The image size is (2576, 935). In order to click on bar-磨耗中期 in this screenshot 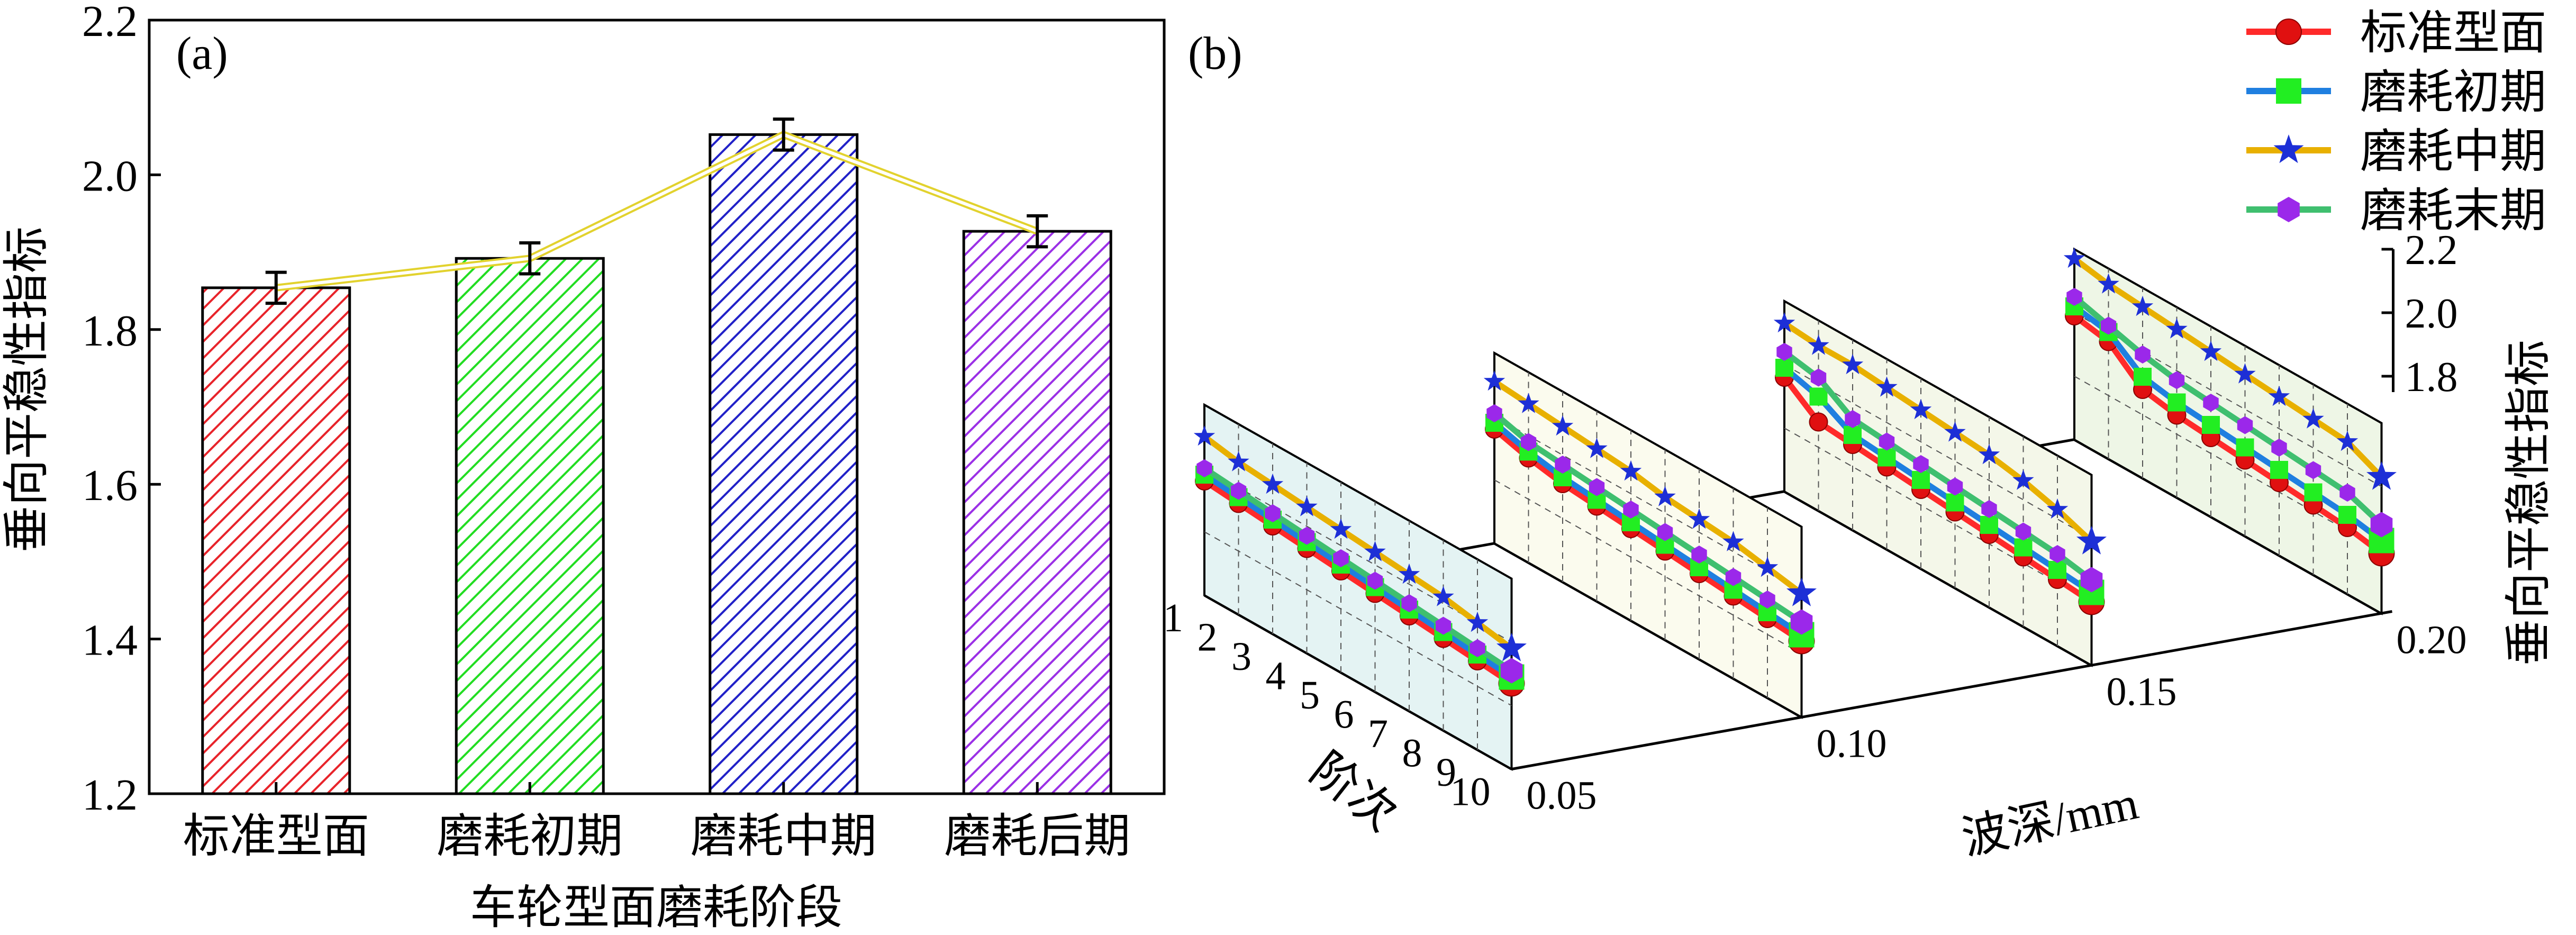, I will do `click(784, 464)`.